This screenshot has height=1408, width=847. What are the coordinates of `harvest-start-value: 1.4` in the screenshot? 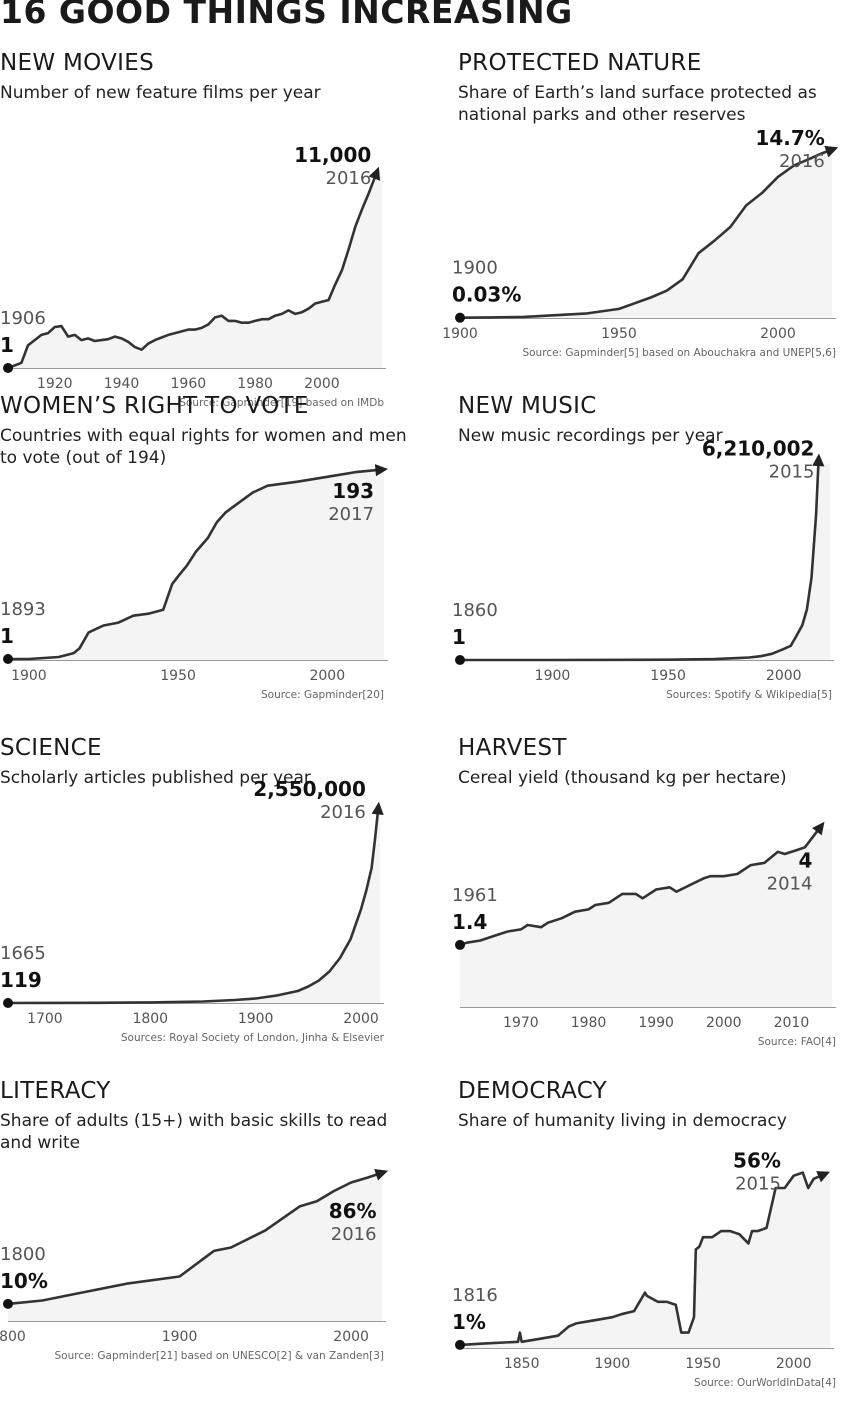 It's located at (469, 922).